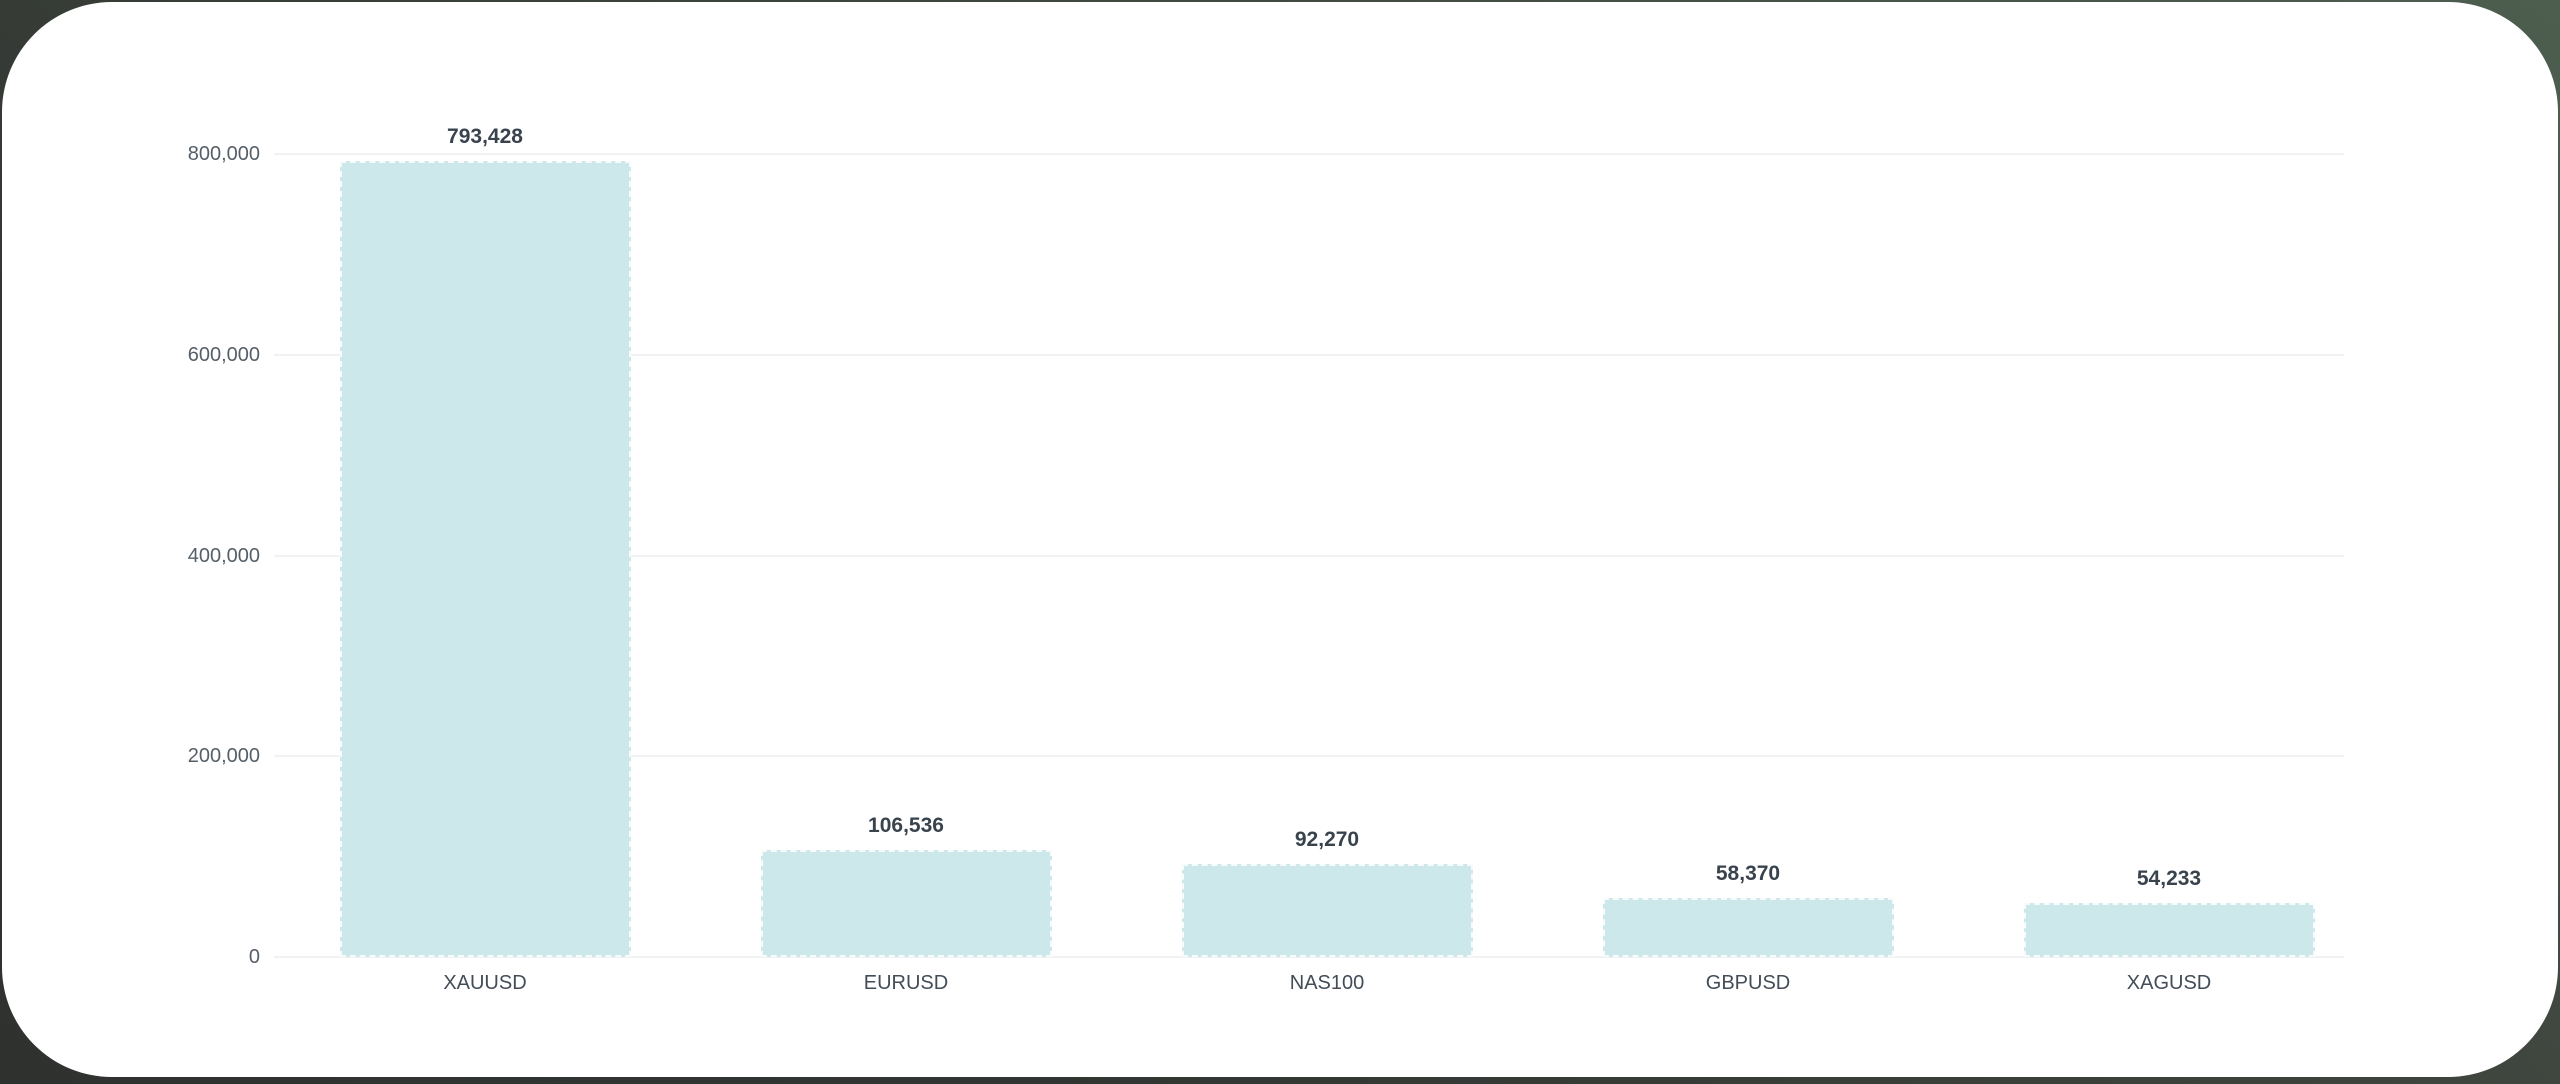 Image resolution: width=2560 pixels, height=1084 pixels. What do you see at coordinates (1327, 910) in the screenshot?
I see `bar-nas100` at bounding box center [1327, 910].